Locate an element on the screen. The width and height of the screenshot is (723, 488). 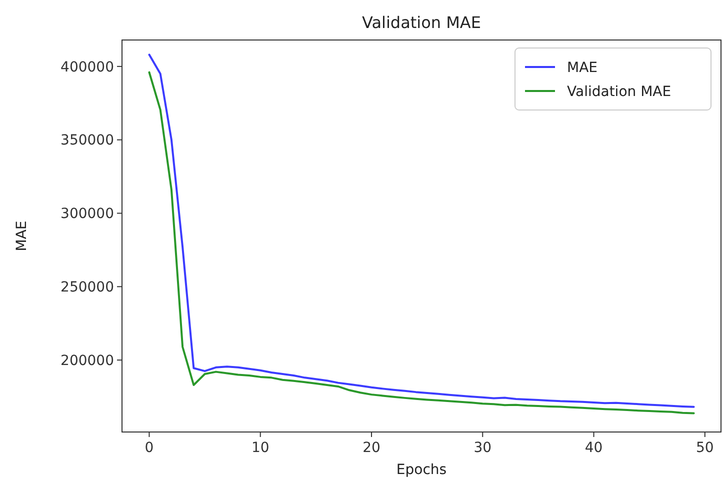
y-tick-label: 200000 is located at coordinates (87, 360).